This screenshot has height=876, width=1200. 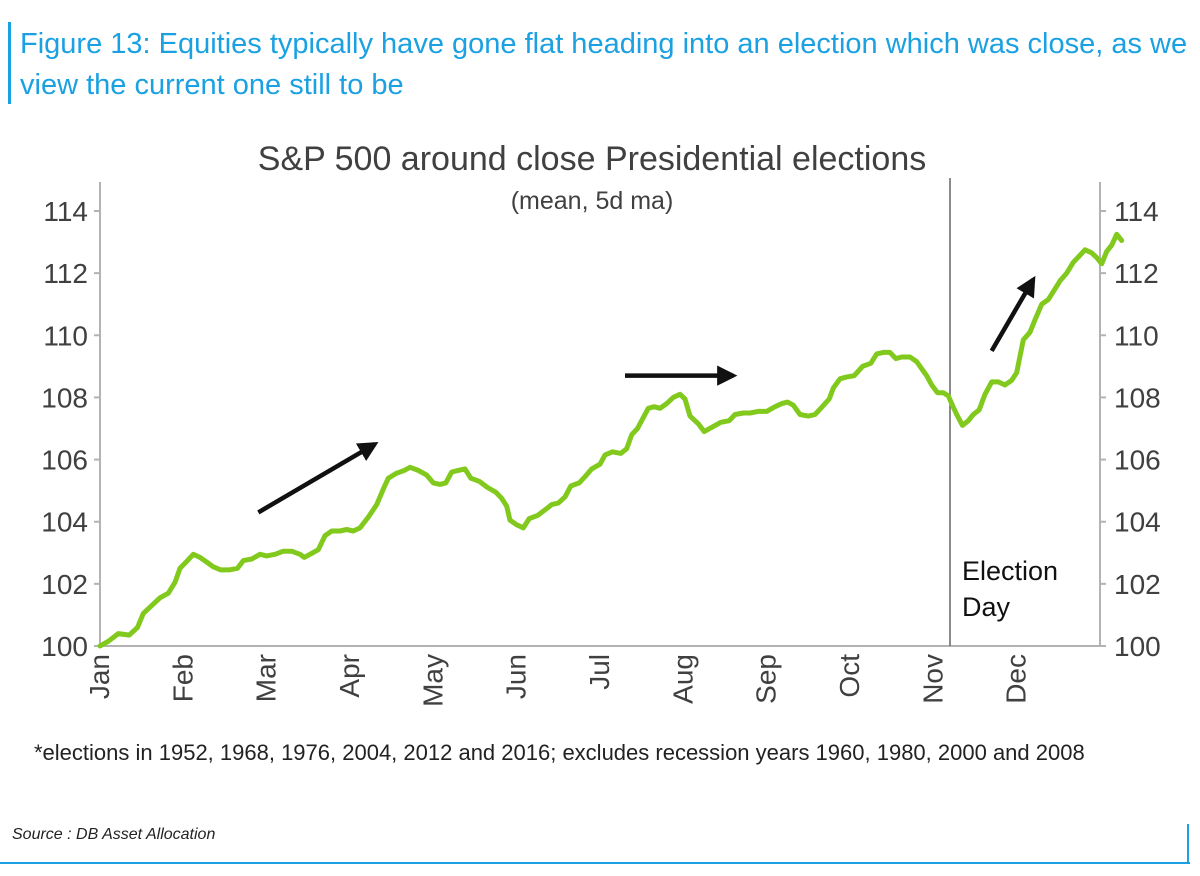 What do you see at coordinates (1136, 211) in the screenshot?
I see `y-tick-label-right: 114` at bounding box center [1136, 211].